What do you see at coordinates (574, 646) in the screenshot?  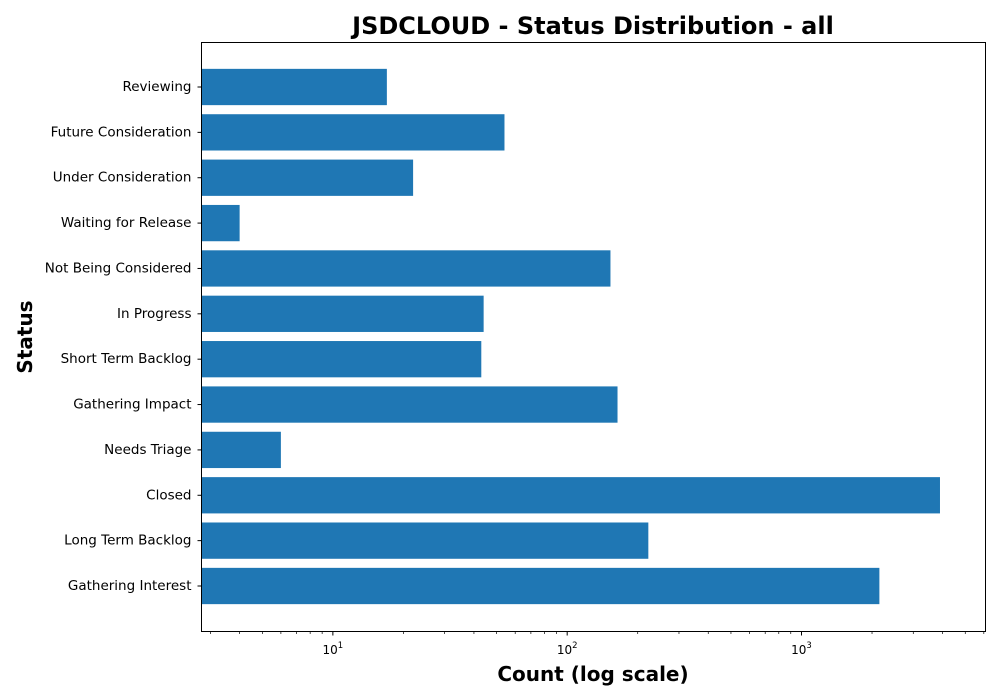 I see `x-tick-exponent: 2` at bounding box center [574, 646].